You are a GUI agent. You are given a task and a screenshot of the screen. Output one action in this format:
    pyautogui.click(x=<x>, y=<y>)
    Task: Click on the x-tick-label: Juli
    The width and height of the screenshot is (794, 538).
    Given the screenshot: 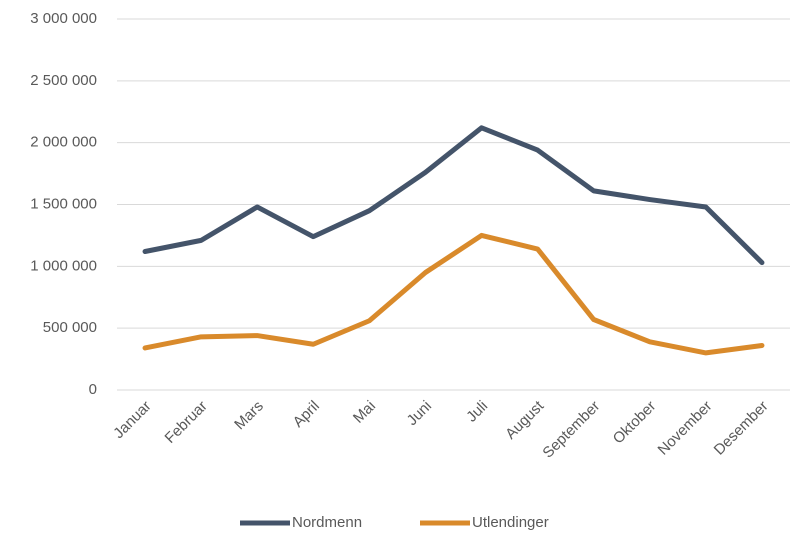 What is the action you would take?
    pyautogui.click(x=477, y=412)
    